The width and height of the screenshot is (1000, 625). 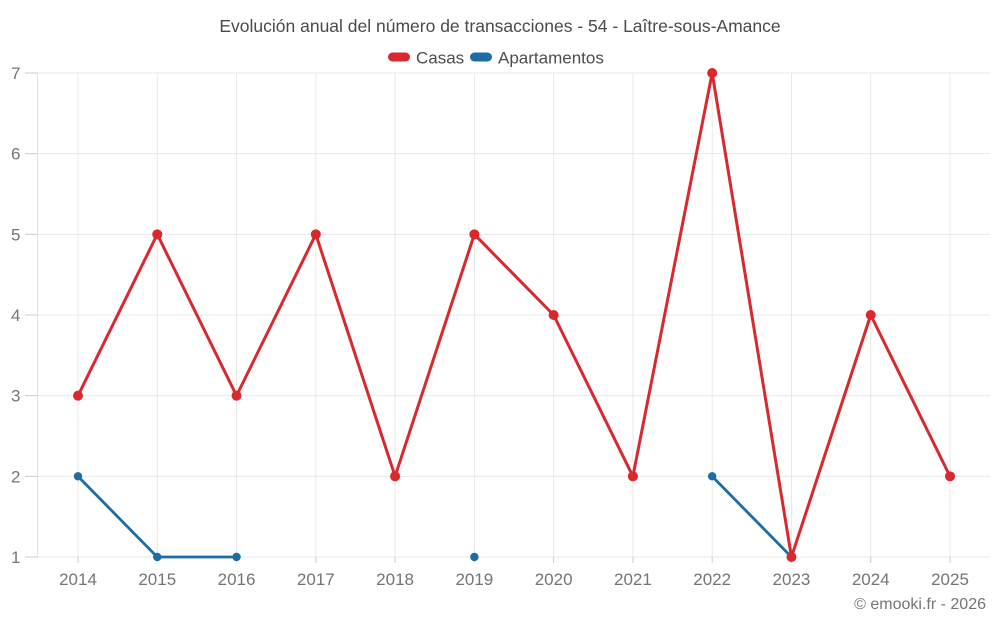 I want to click on data-point-apartamentos-2019, so click(x=474, y=557).